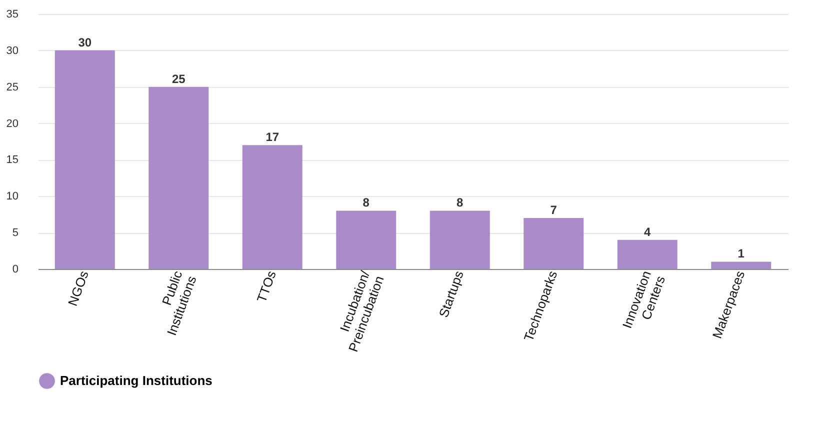 This screenshot has width=825, height=439. I want to click on legend-label: Participating Institutions, so click(136, 380).